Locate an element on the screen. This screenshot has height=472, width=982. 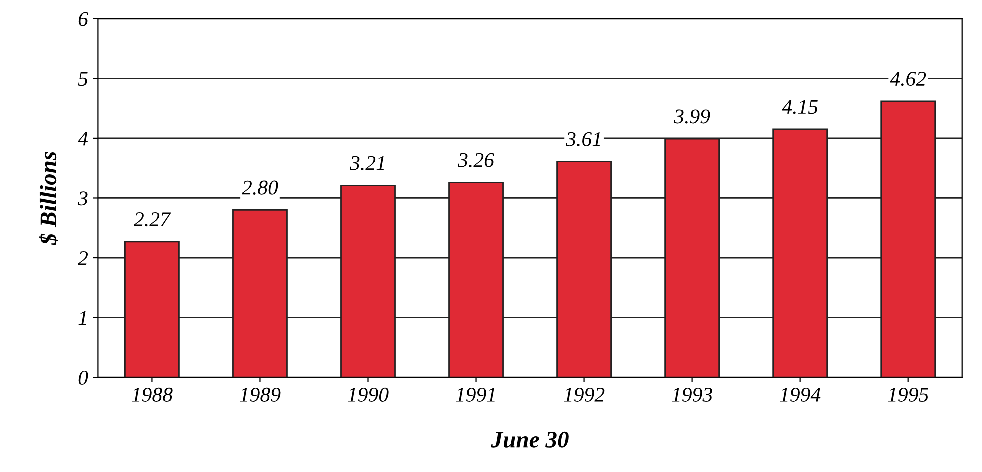
y-axis-title: $ Billions is located at coordinates (48, 199).